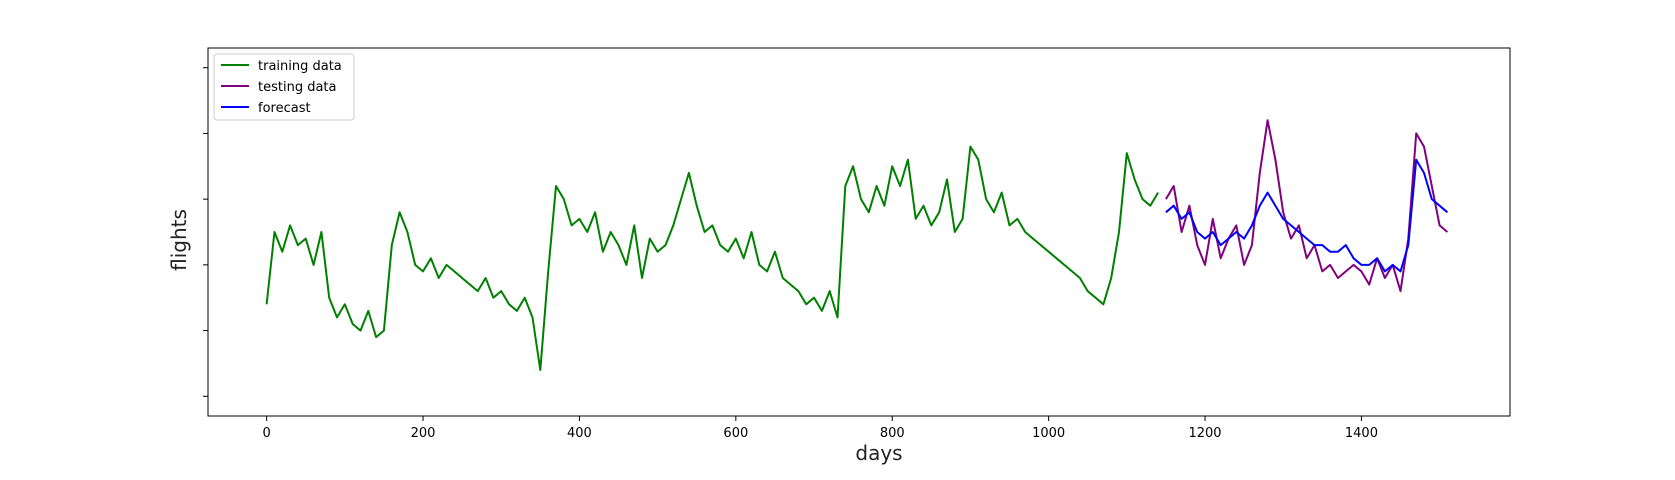  What do you see at coordinates (205, 232) in the screenshot?
I see `y-axis-ticks` at bounding box center [205, 232].